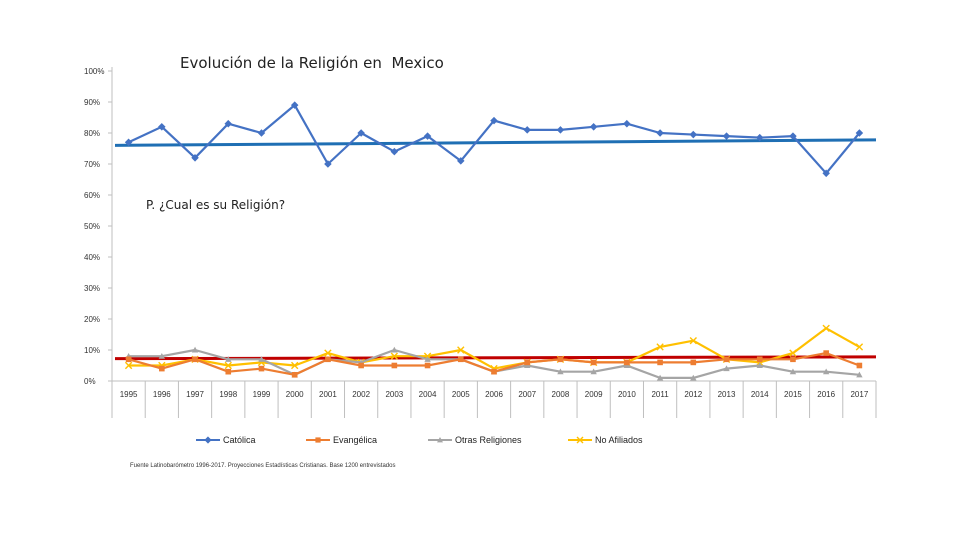 This screenshot has width=960, height=545. I want to click on x-tick-label: 2006, so click(494, 394).